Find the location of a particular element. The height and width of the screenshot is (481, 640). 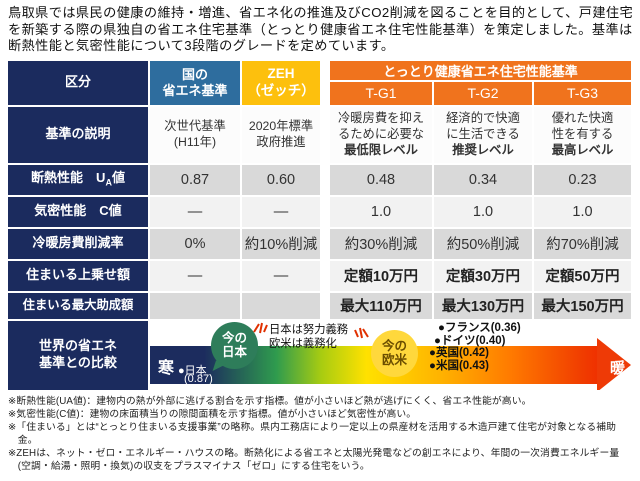

description-zeh-line1: 2020年標準 is located at coordinates (281, 126).